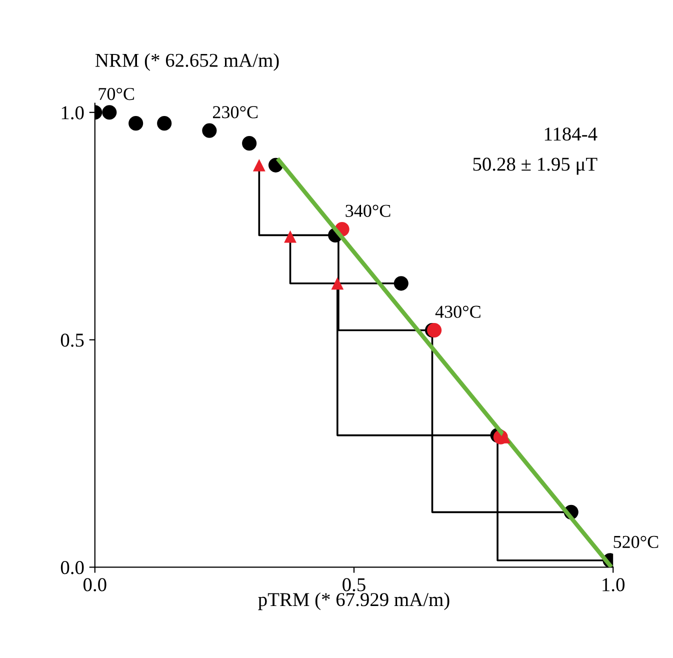 The height and width of the screenshot is (658, 673). Describe the element at coordinates (235, 112) in the screenshot. I see `annotation: 230°C` at that location.